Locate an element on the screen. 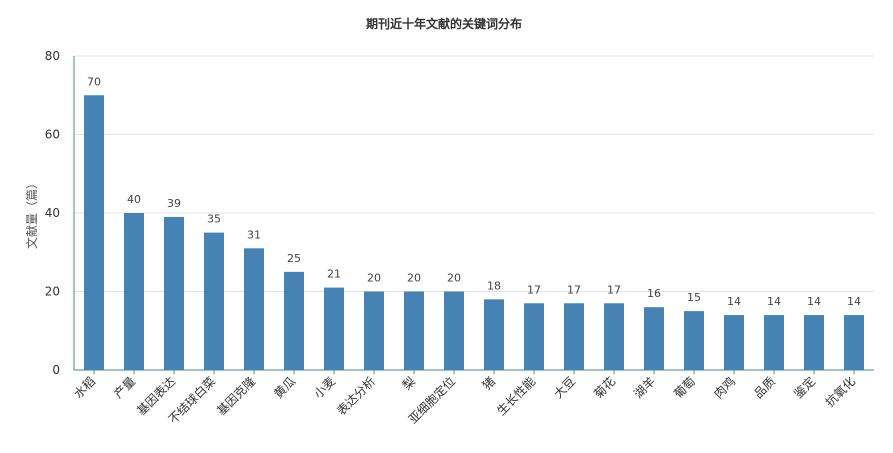 The height and width of the screenshot is (453, 893). x-tick-label: 产量 is located at coordinates (124, 387).